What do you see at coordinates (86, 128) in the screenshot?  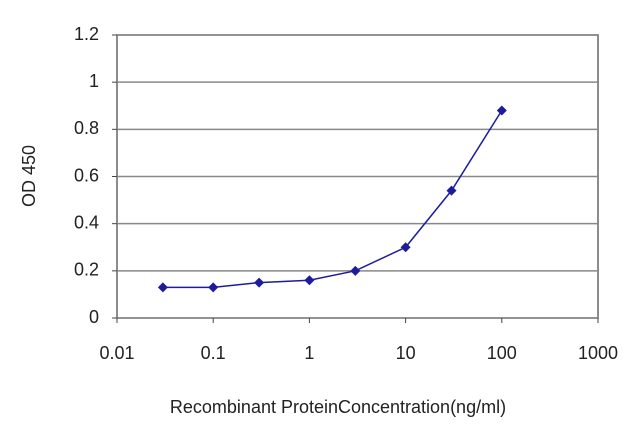 I see `y-tick-label: 0.8` at bounding box center [86, 128].